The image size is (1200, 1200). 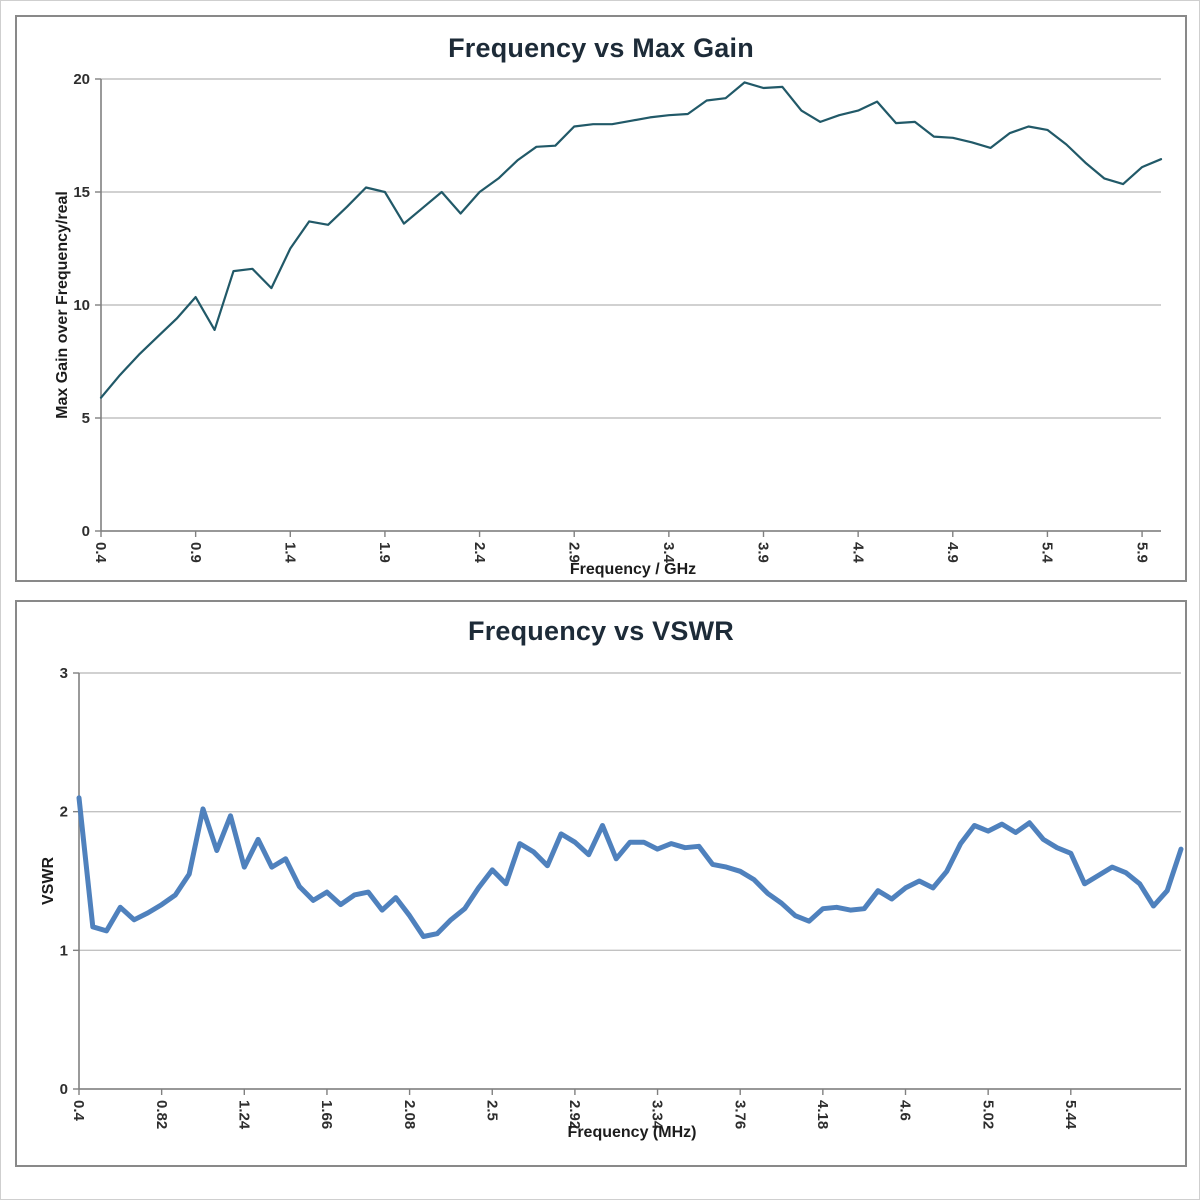 I want to click on x-axis-title: Frequency / GHz, so click(x=633, y=569).